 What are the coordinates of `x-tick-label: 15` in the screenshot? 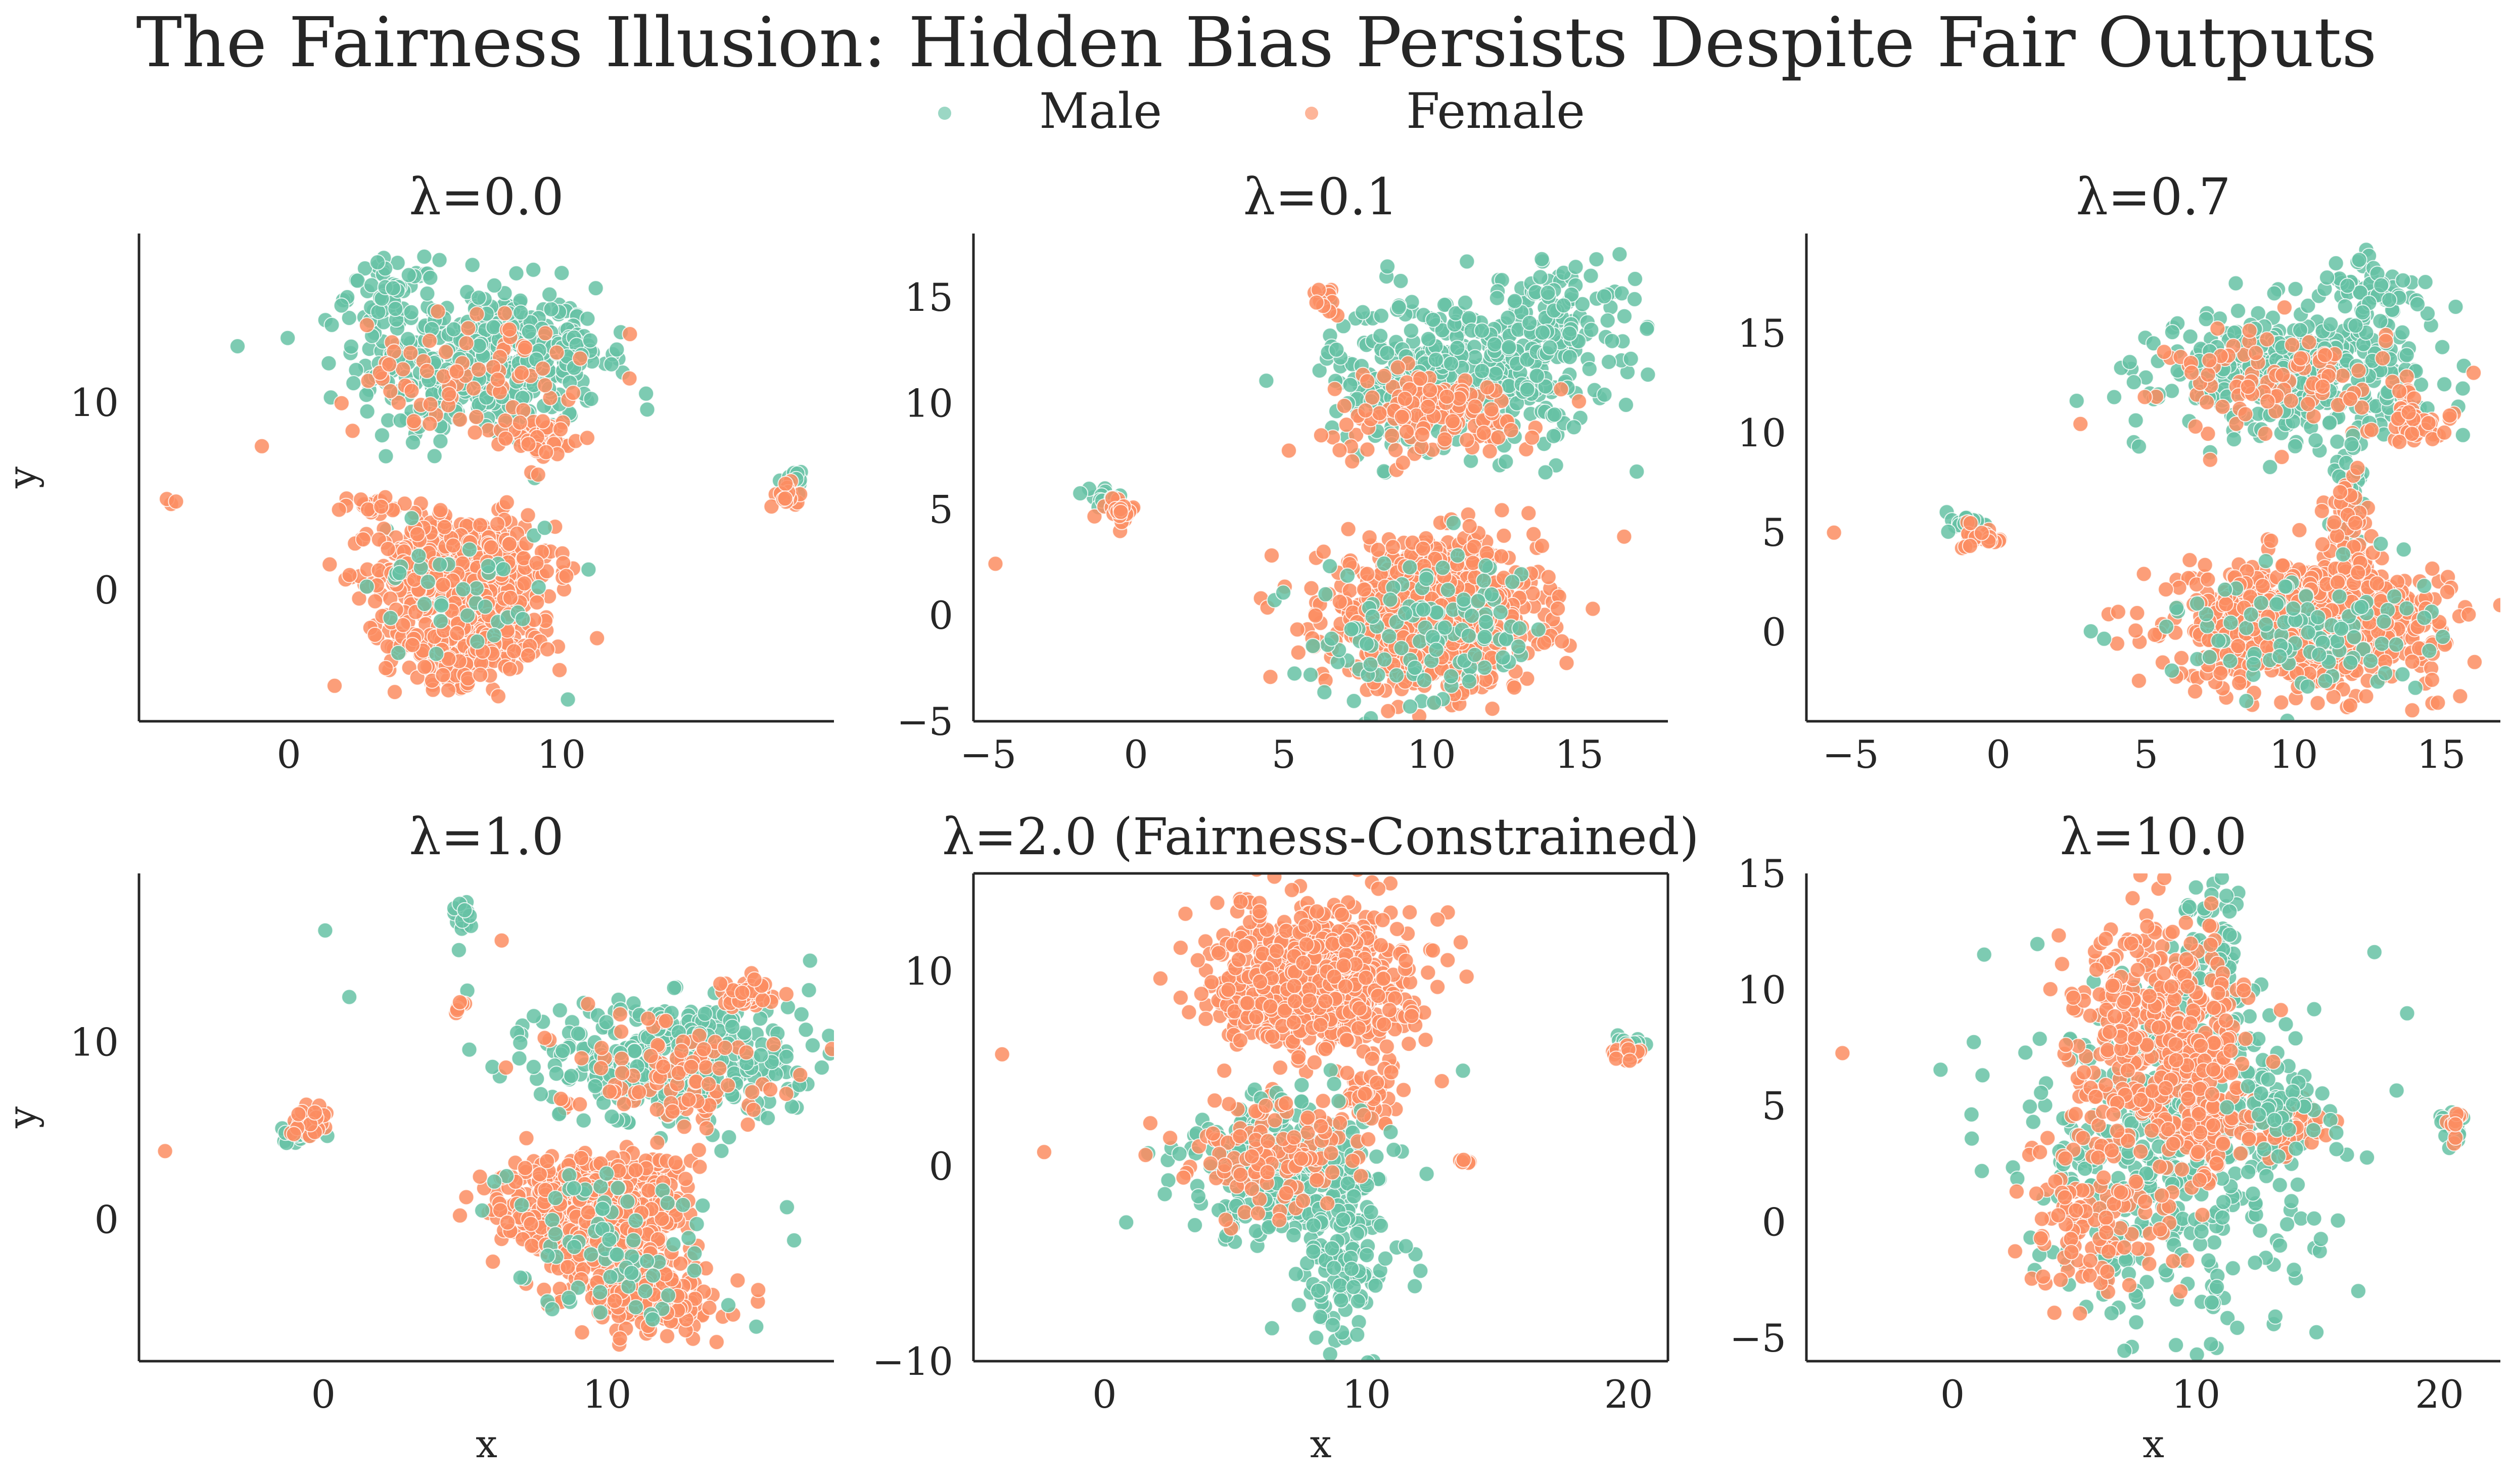 It's located at (1579, 754).